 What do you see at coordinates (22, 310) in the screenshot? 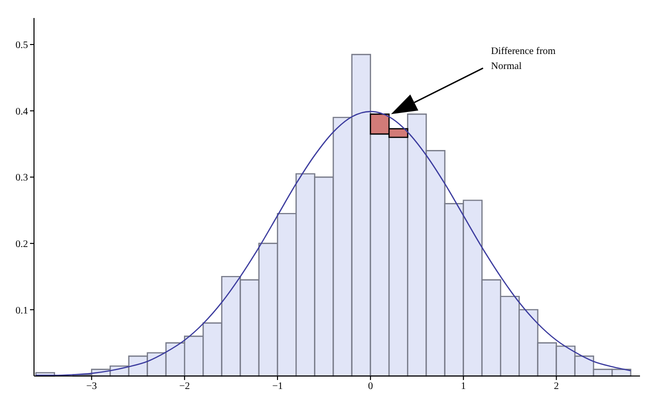
I see `y-tick-label: 0.1` at bounding box center [22, 310].